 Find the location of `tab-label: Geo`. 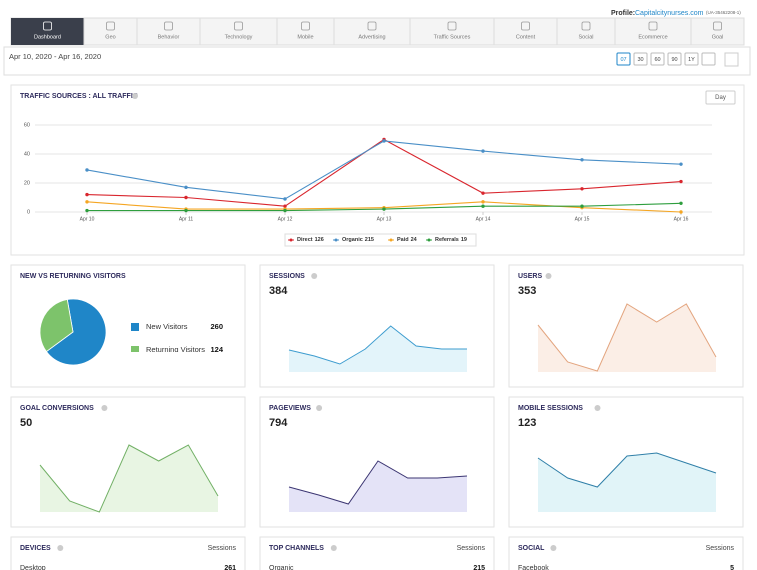

tab-label: Geo is located at coordinates (110, 37).